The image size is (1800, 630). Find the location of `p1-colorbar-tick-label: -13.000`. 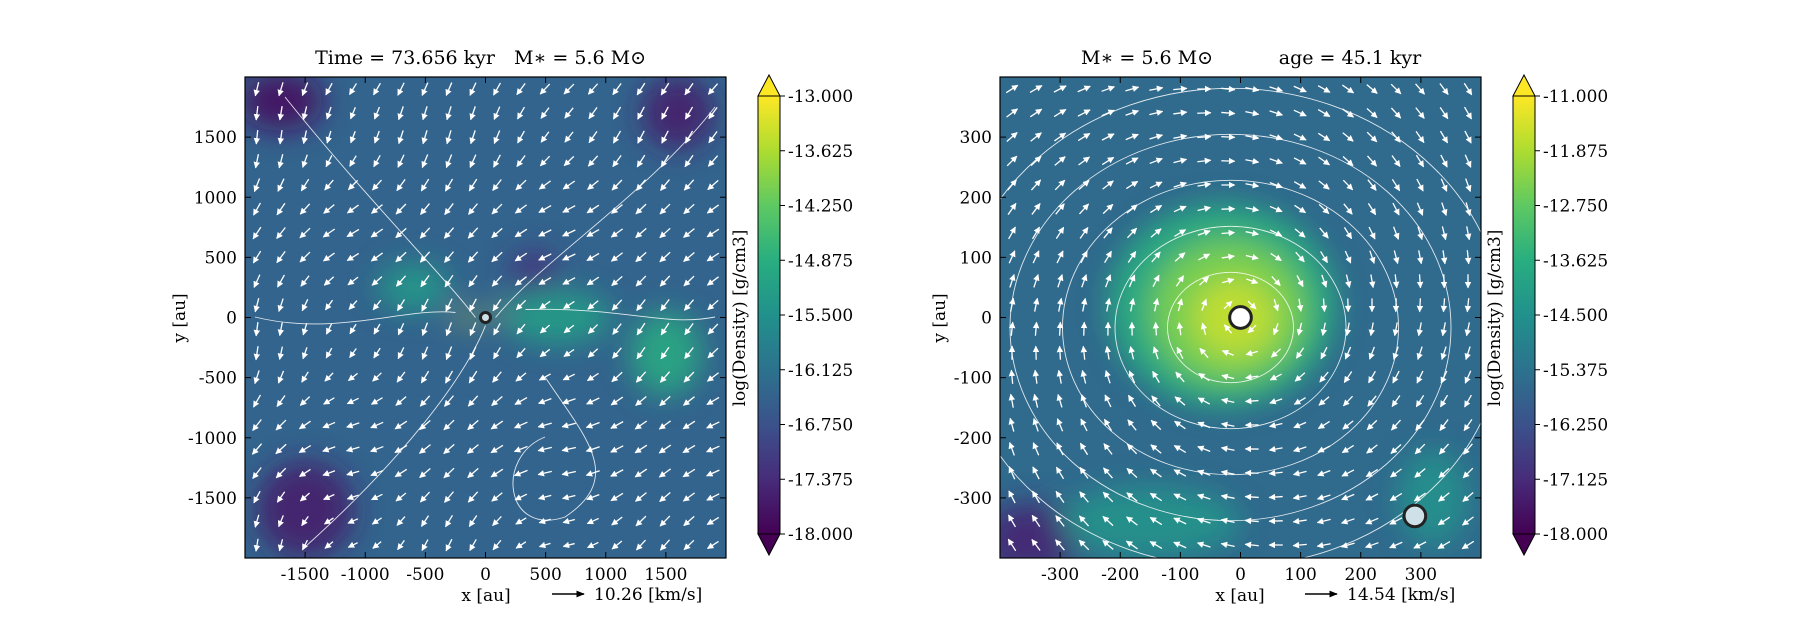

p1-colorbar-tick-label: -13.000 is located at coordinates (820, 97).